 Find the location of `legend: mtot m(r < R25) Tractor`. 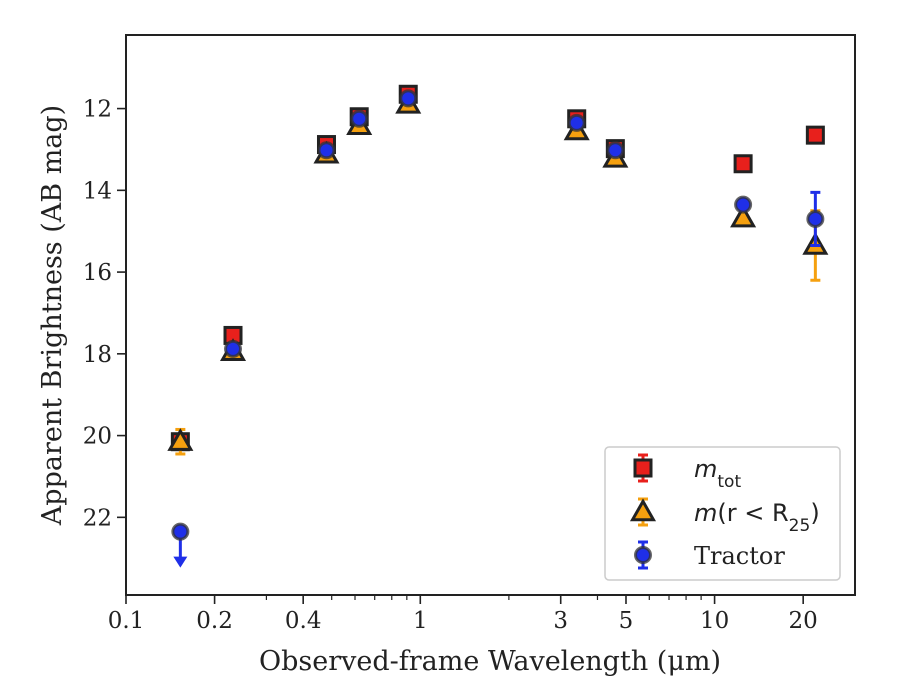

legend: mtot m(r < R25) Tractor is located at coordinates (722, 513).